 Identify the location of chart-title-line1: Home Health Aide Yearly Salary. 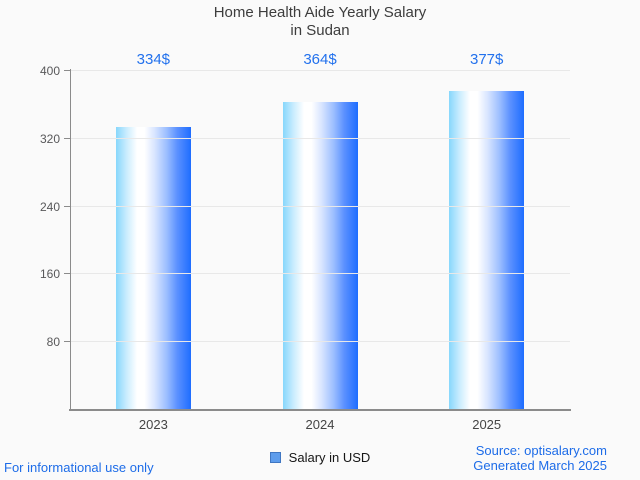
(320, 12).